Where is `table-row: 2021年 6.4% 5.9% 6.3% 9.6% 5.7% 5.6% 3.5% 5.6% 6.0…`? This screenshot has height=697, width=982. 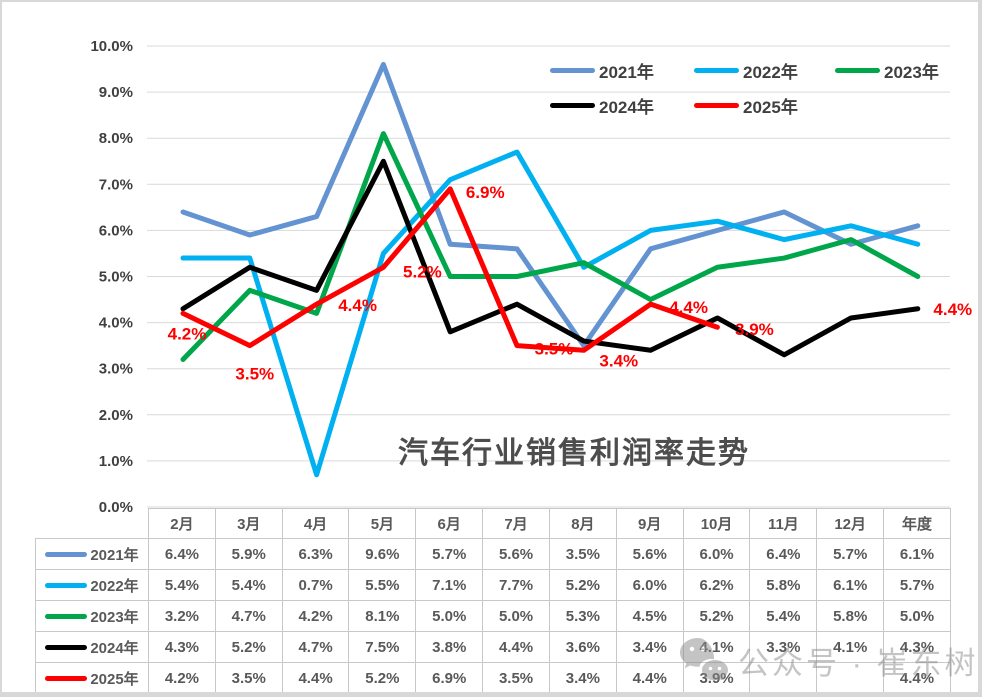
table-row: 2021年 6.4% 5.9% 6.3% 9.6% 5.7% 5.6% 3.5% 5.6% 6.0… is located at coordinates (493, 554).